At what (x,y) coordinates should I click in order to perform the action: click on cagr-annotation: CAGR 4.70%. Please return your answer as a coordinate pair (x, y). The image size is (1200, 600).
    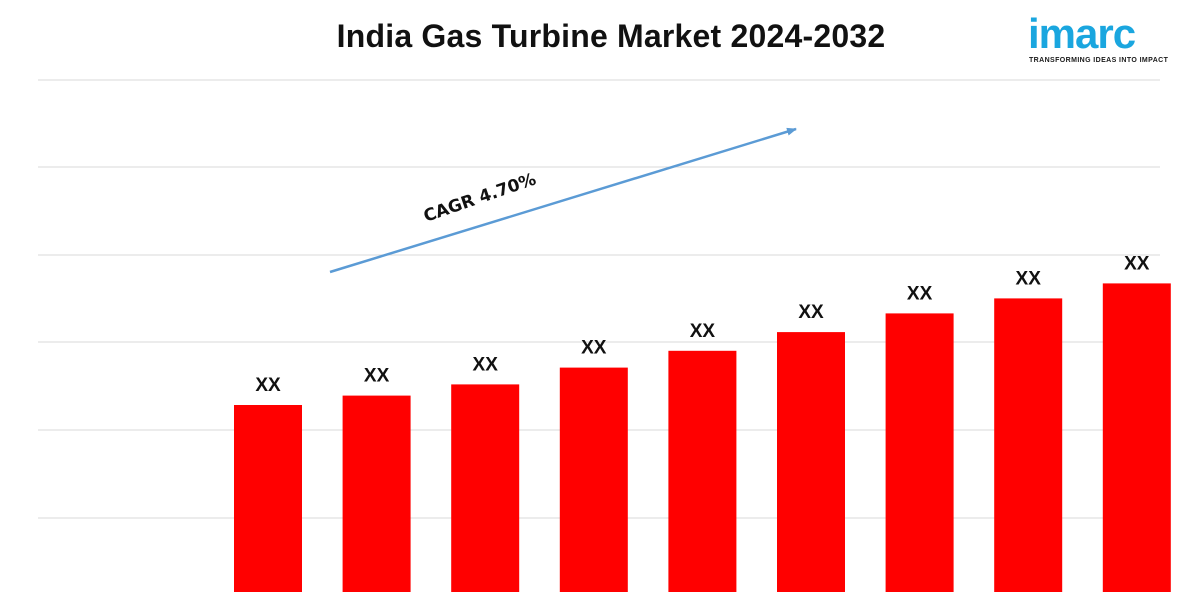
    Looking at the image, I should click on (563, 200).